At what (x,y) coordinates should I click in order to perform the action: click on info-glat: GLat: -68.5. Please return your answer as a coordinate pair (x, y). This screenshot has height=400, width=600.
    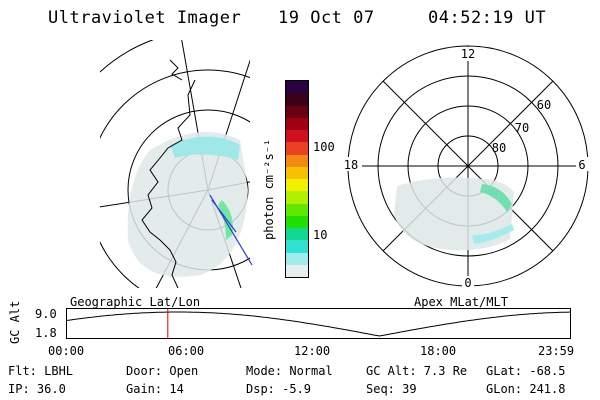
    Looking at the image, I should click on (526, 371).